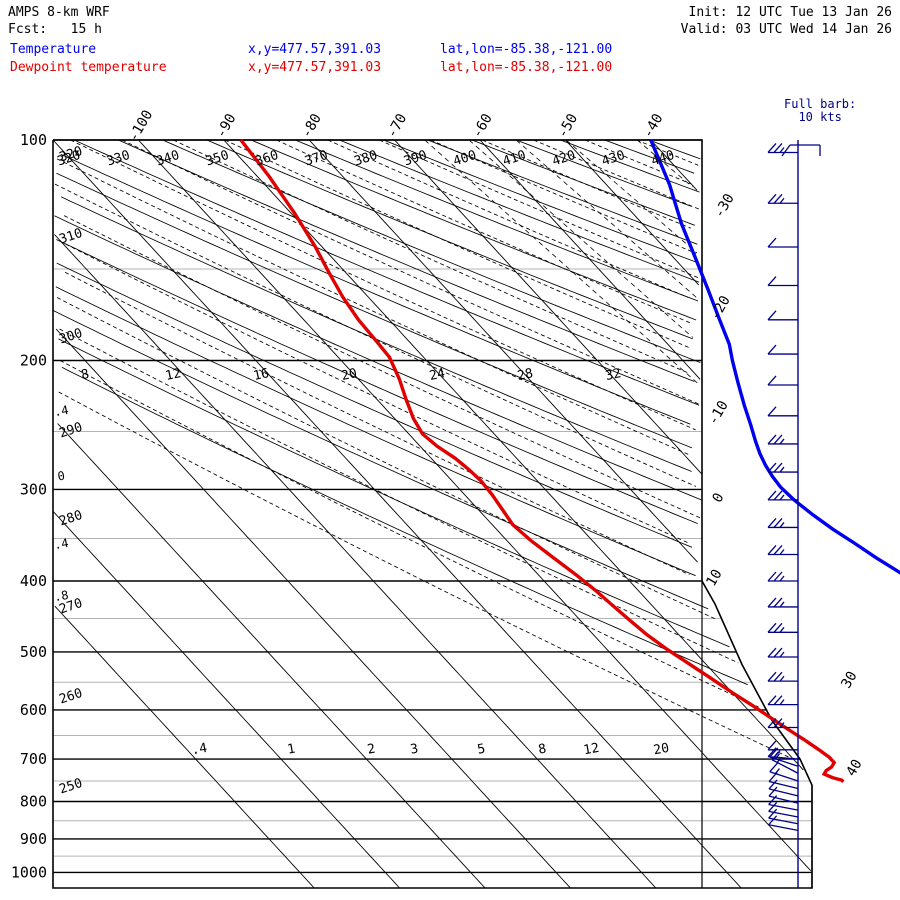 This screenshot has width=900, height=900. Describe the element at coordinates (613, 375) in the screenshot. I see `height-200mb-32: 32` at that location.